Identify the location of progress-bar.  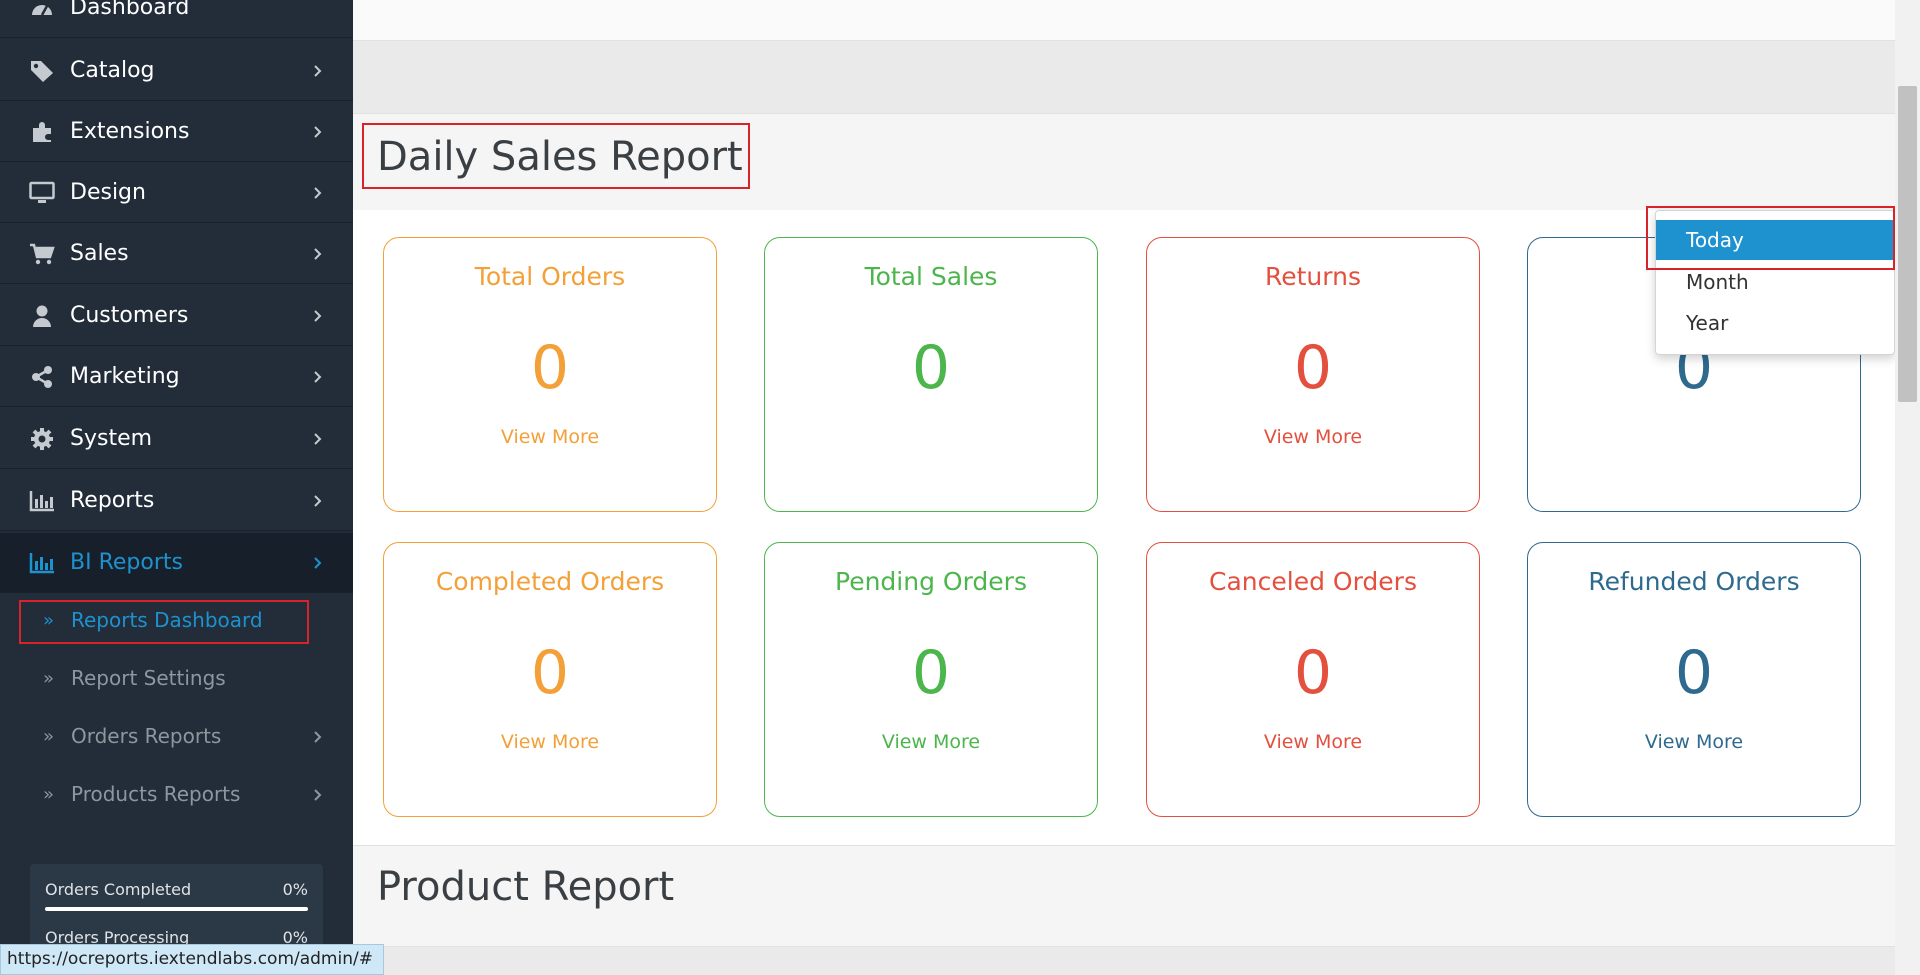
(176, 909).